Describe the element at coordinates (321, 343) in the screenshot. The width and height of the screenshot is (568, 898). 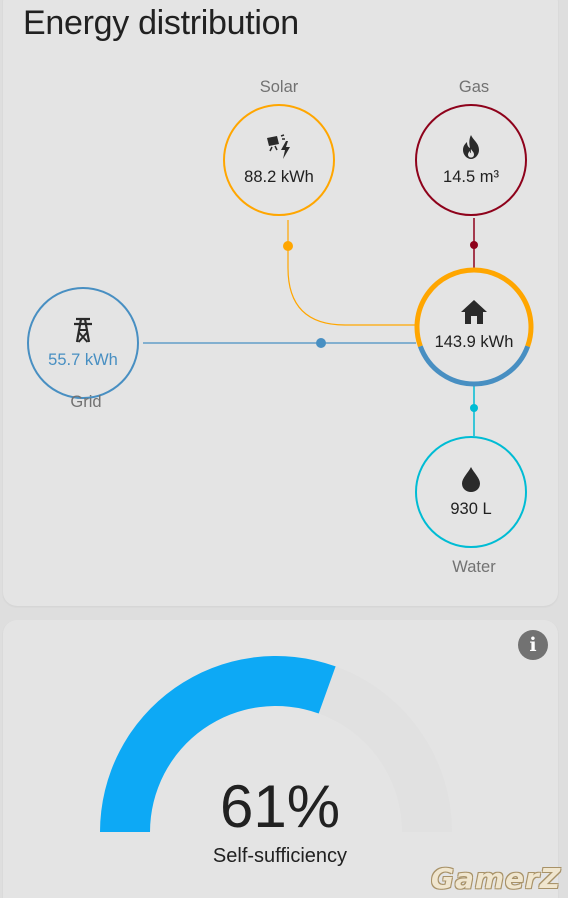
I see `grid-flow-dot` at that location.